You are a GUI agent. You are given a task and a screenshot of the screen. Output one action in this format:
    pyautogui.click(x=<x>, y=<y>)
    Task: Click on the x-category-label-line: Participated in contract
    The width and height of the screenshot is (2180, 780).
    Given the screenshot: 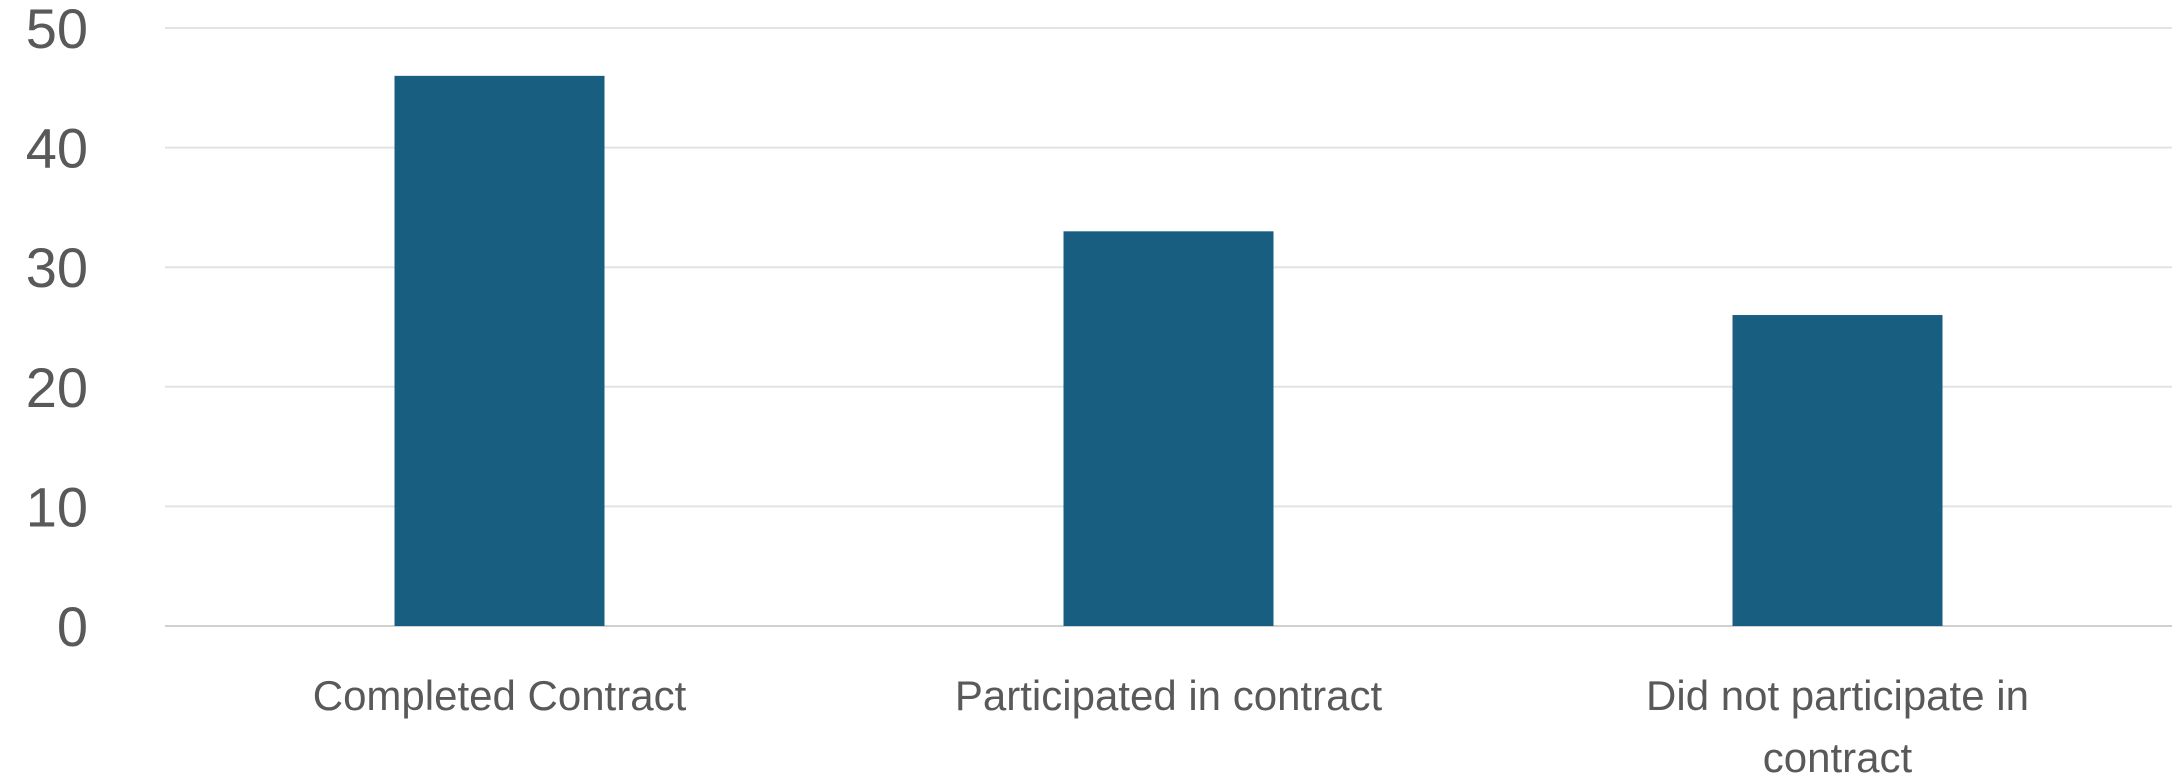 What is the action you would take?
    pyautogui.click(x=1169, y=695)
    